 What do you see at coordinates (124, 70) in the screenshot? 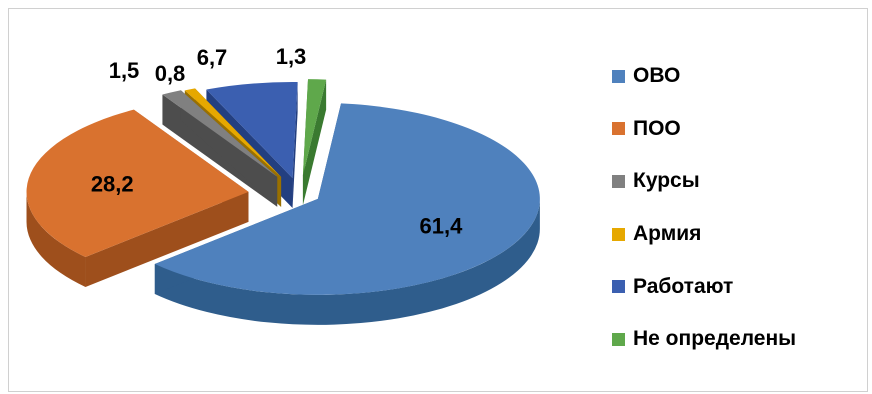
I see `data-label: 1,5` at bounding box center [124, 70].